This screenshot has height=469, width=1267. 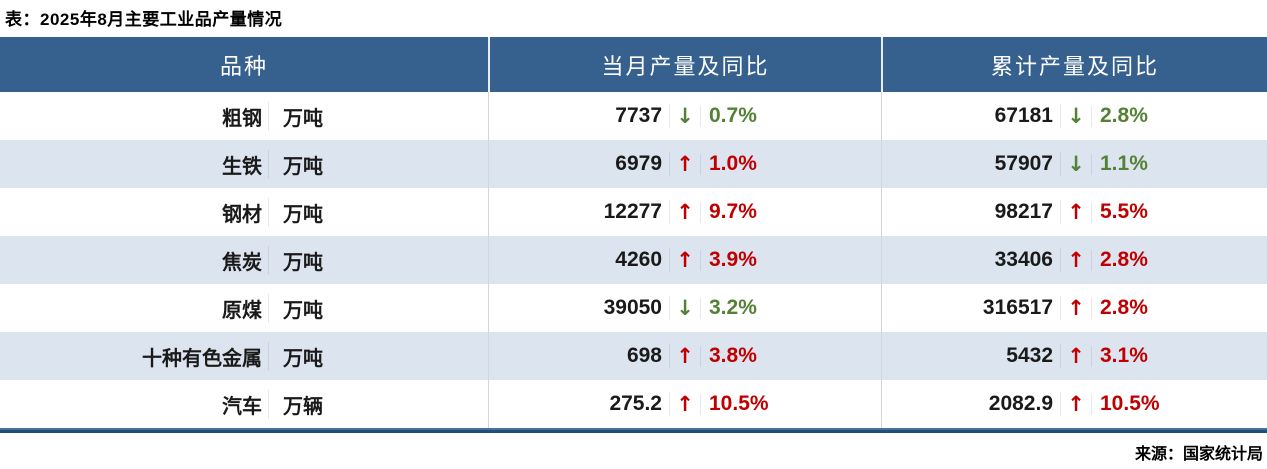 I want to click on table-bottom-border, so click(x=633, y=430).